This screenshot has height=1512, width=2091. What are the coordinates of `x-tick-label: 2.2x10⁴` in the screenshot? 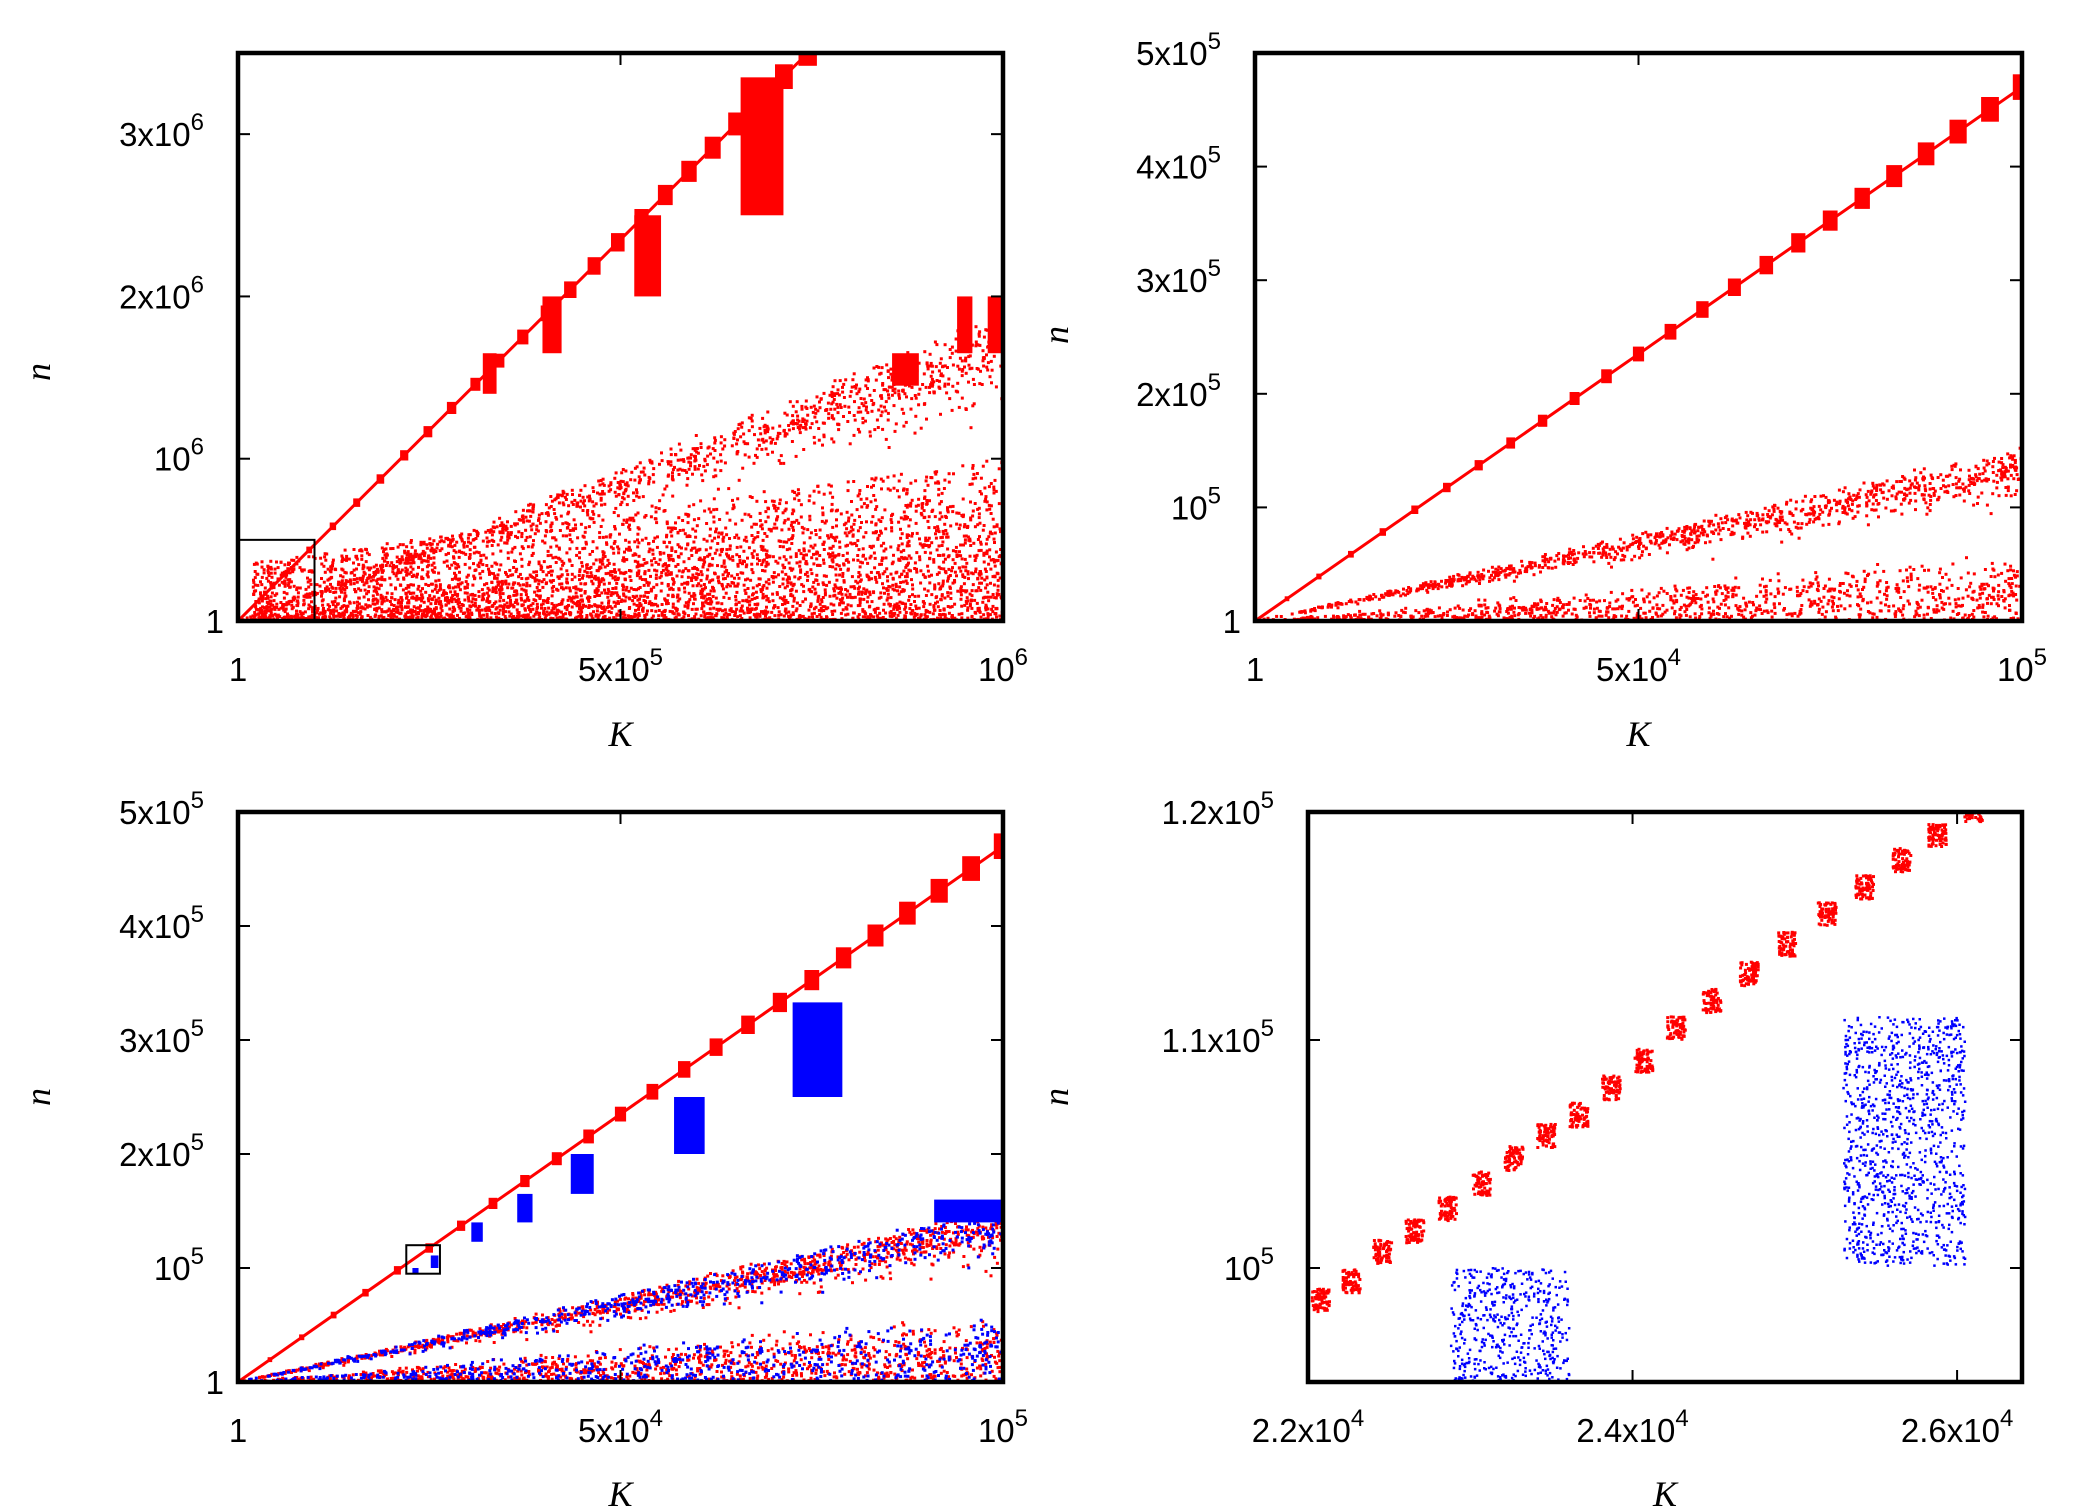 It's located at (1308, 1427).